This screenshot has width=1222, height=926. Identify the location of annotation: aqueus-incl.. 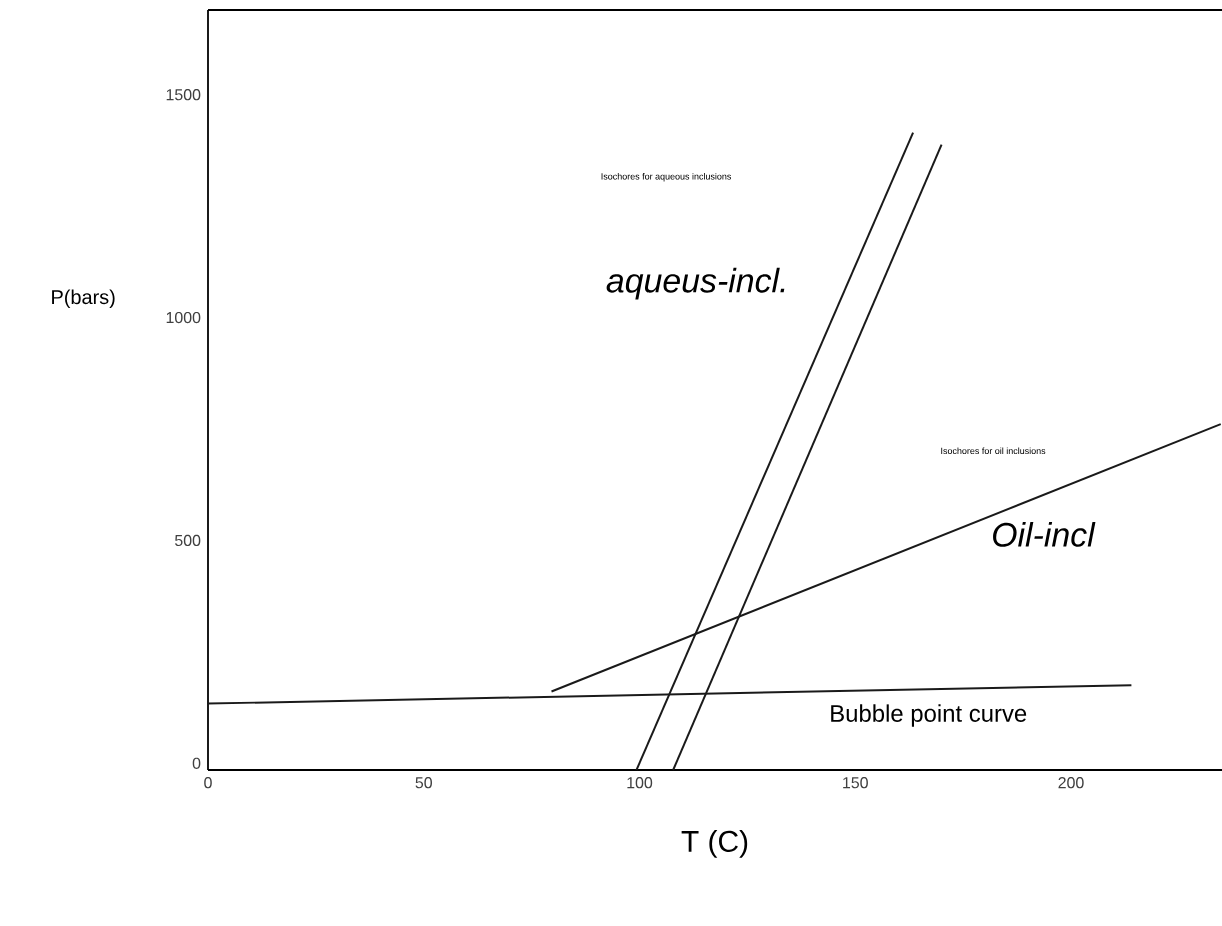
(695, 283).